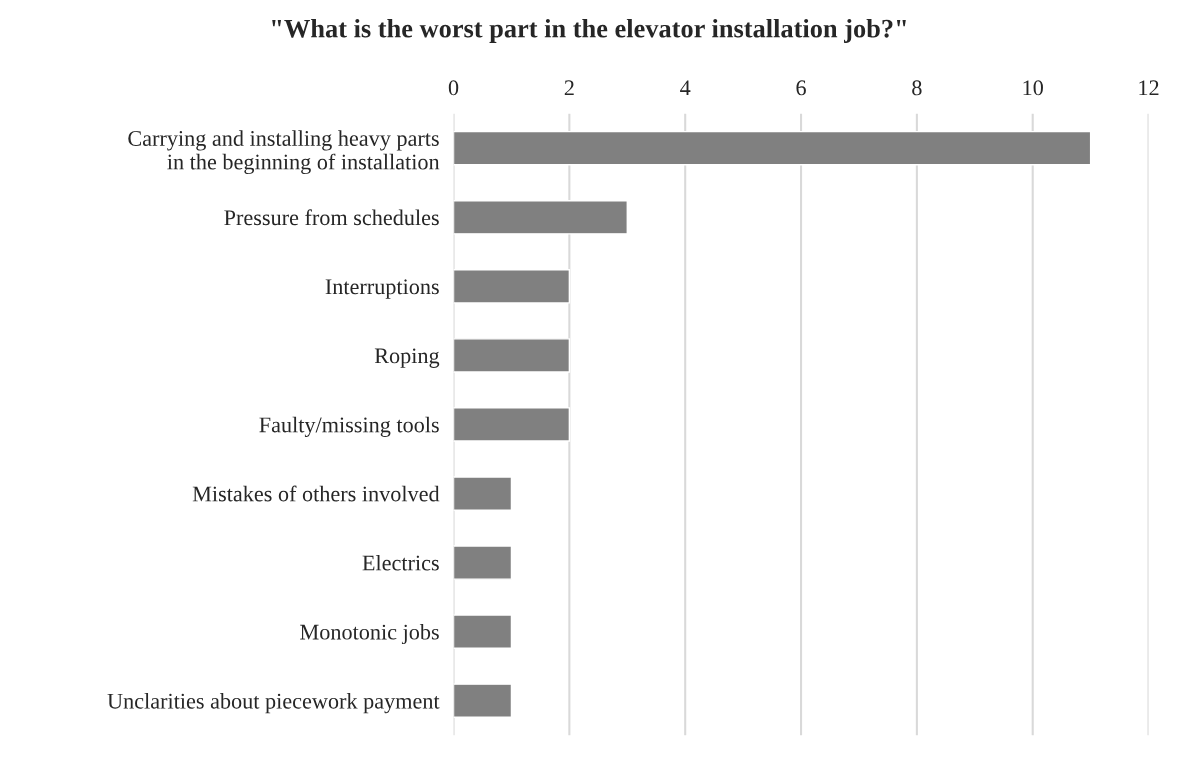 The image size is (1178, 758). Describe the element at coordinates (917, 88) in the screenshot. I see `x-tick-label: 8` at that location.